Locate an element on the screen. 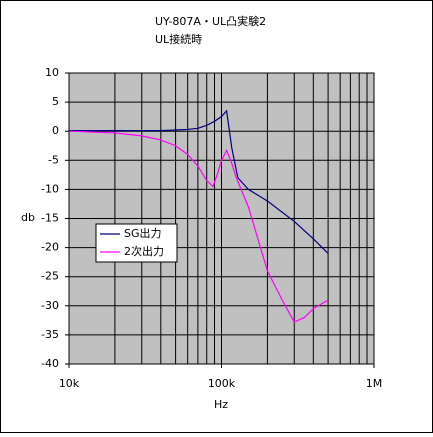 The height and width of the screenshot is (437, 433). y-tick-label: -15 is located at coordinates (50, 218).